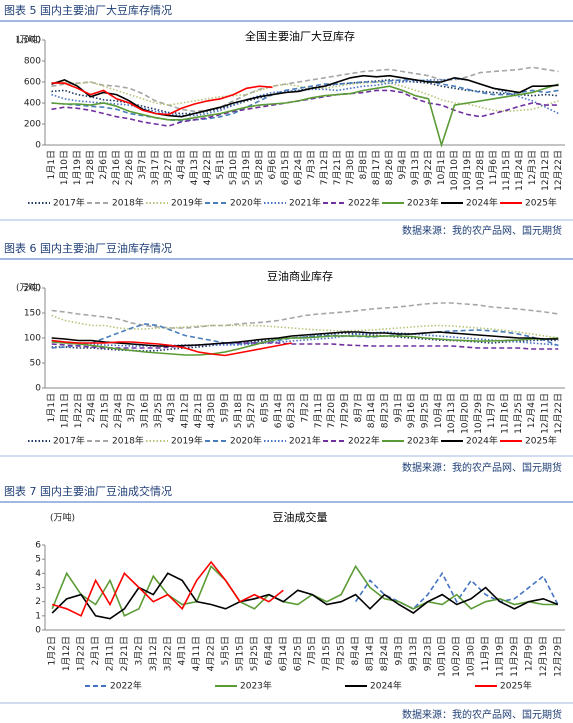 This screenshot has width=573, height=723. What do you see at coordinates (52, 650) in the screenshot?
I see `x-tick-label: 1月2日` at bounding box center [52, 650].